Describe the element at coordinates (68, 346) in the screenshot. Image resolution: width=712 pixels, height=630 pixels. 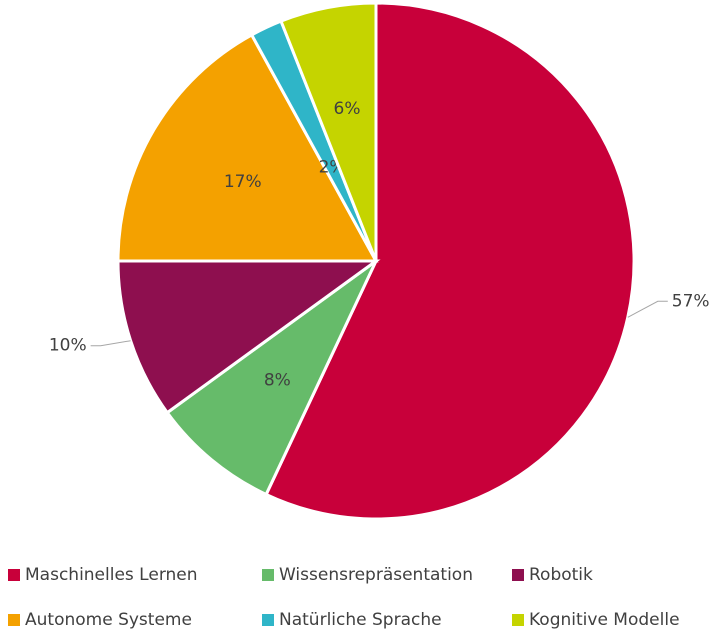
I see `data-label: 10%` at that location.